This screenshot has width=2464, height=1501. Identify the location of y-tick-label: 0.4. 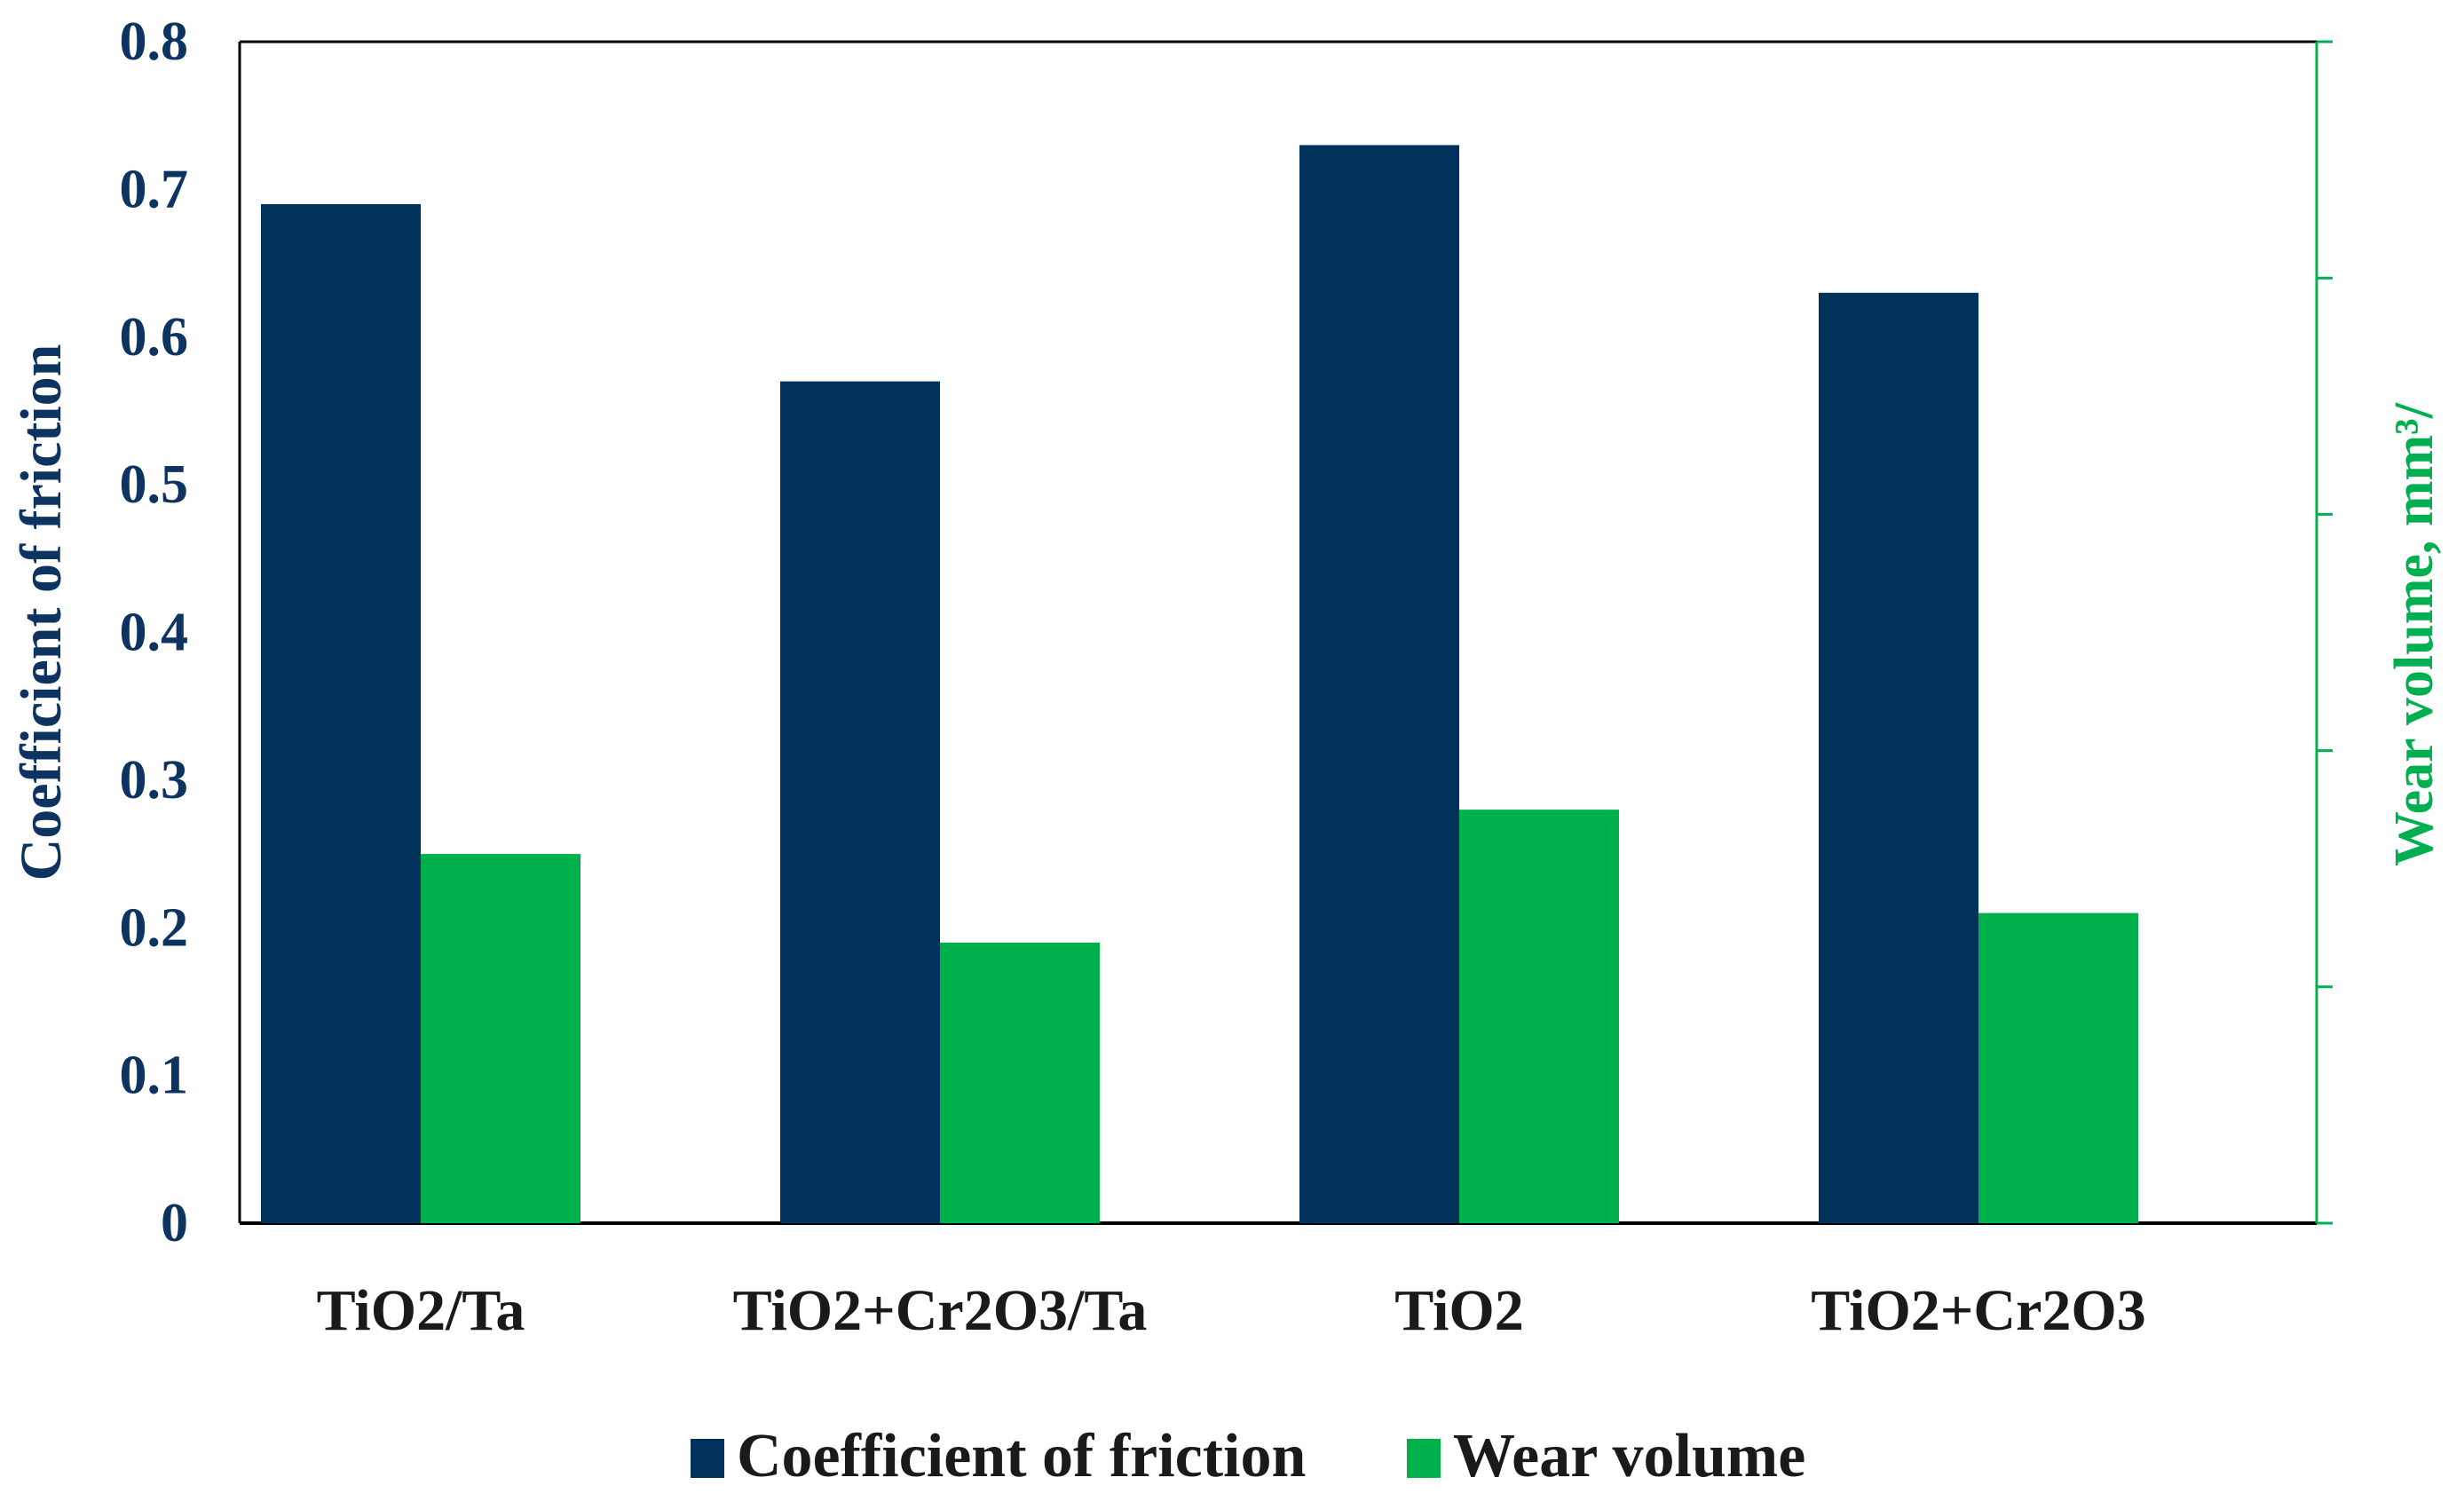
(155, 633).